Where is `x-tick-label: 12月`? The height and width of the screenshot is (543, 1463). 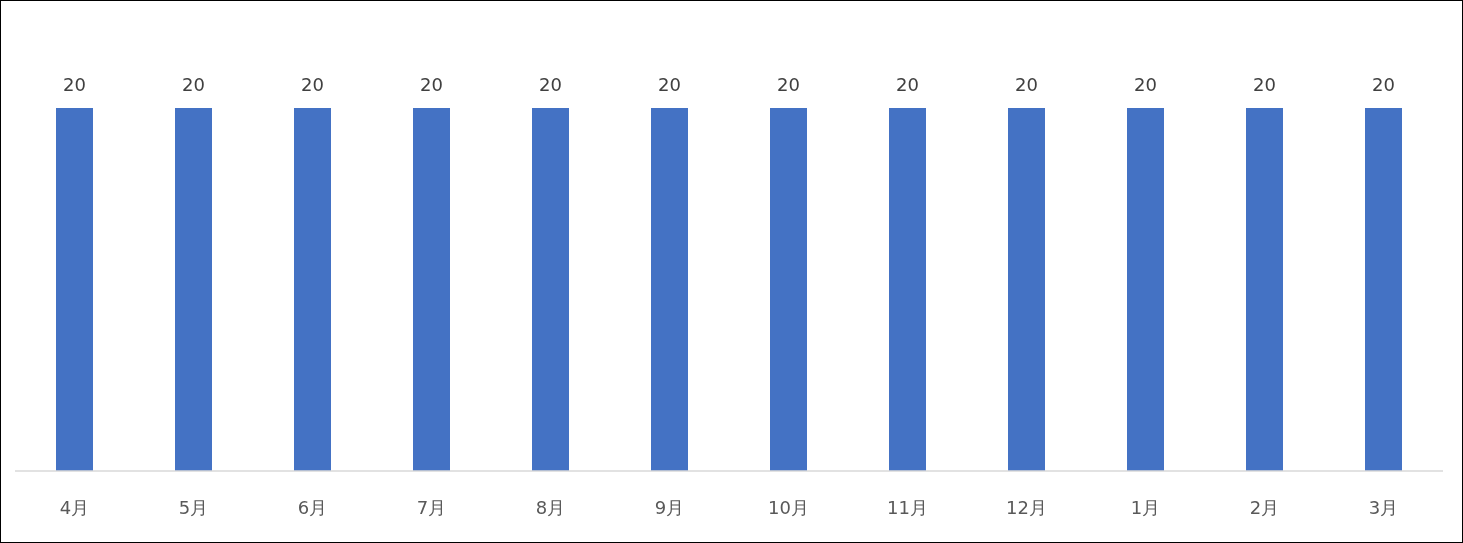
x-tick-label: 12月 is located at coordinates (1026, 507).